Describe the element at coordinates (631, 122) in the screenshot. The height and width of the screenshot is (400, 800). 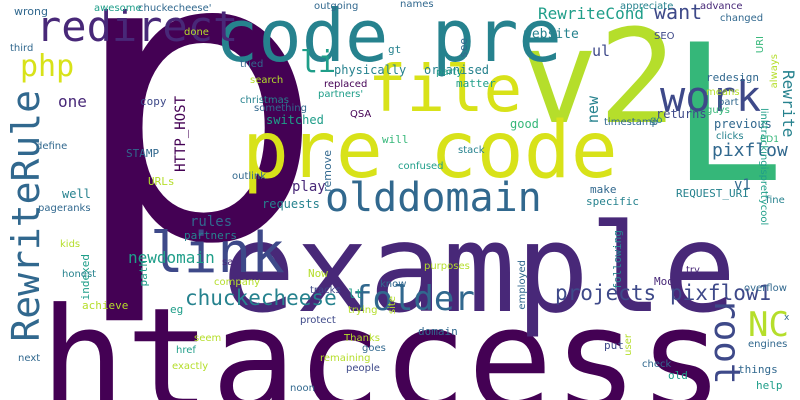
I see `word-timestamp: timestamp` at that location.